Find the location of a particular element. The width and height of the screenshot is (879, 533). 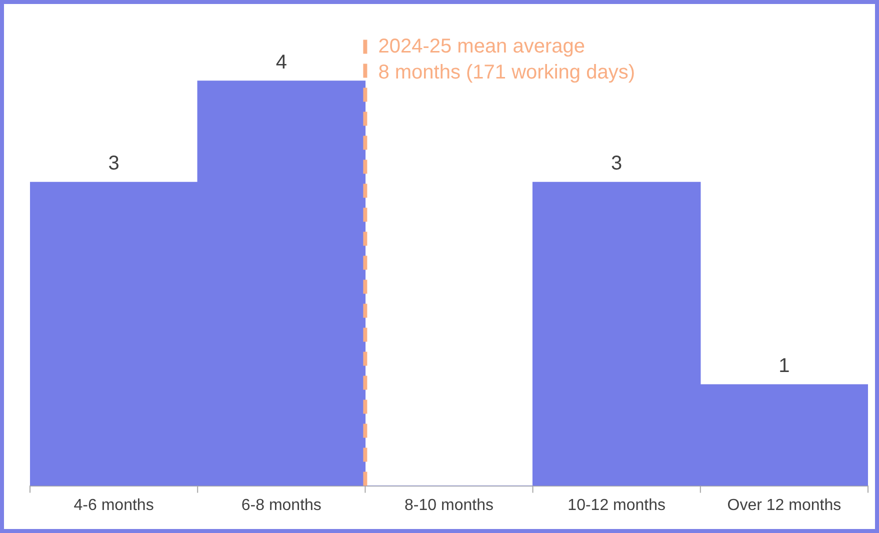

x-tick-label: Over 12 months is located at coordinates (784, 505).